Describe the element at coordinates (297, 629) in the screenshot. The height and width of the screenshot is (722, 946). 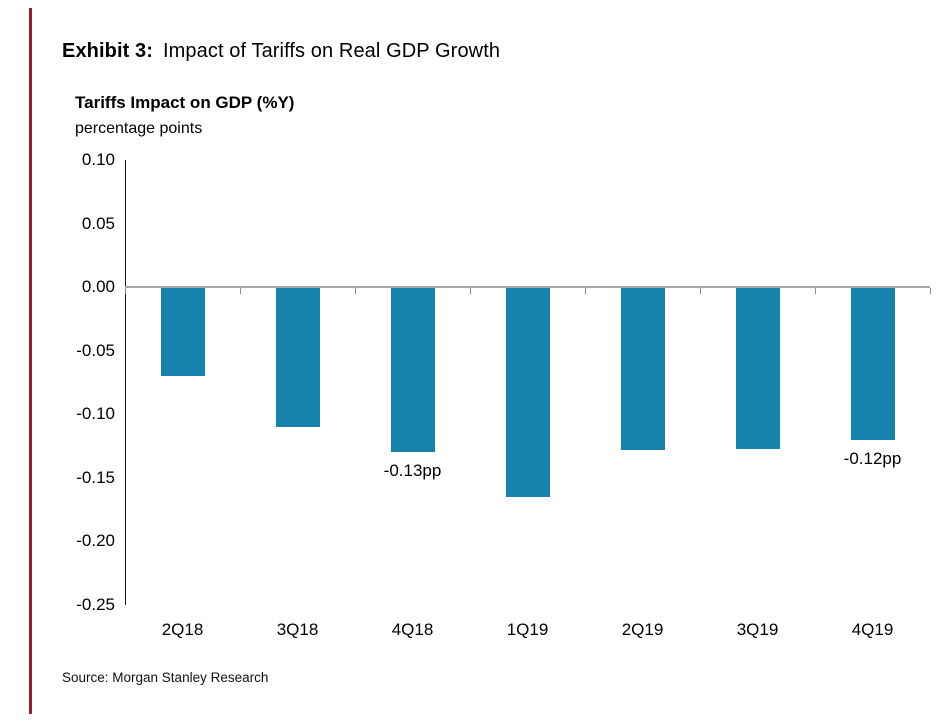
I see `x-tick-label: 3Q18` at that location.